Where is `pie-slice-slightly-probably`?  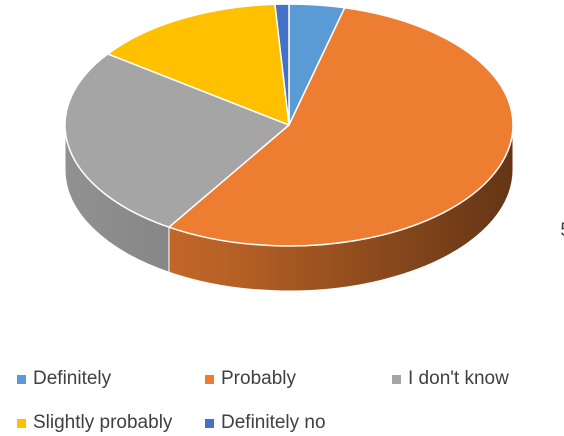 pie-slice-slightly-probably is located at coordinates (198, 64).